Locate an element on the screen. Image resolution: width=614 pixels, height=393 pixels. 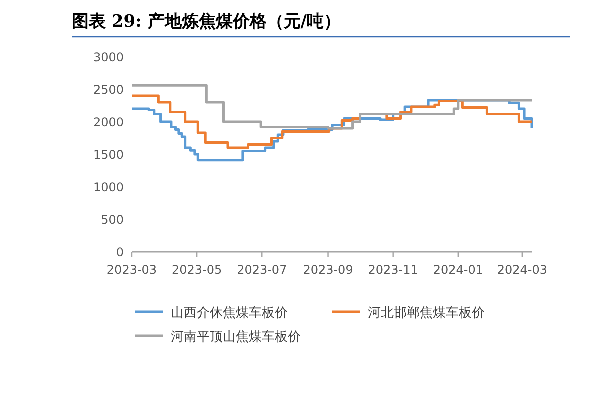
x-tick-label: 2023-03 is located at coordinates (132, 270).